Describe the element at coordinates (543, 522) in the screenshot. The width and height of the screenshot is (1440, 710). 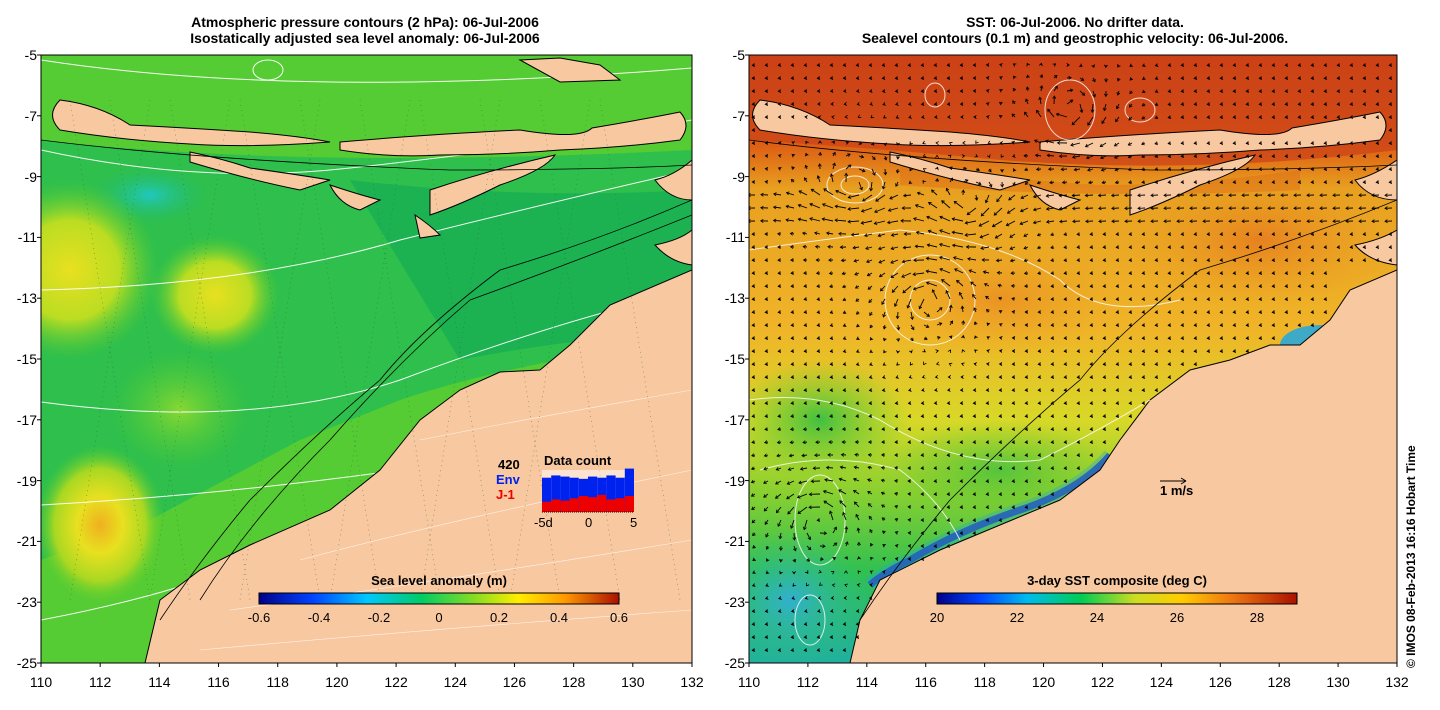
I see `inset-x-label-start: -5d` at that location.